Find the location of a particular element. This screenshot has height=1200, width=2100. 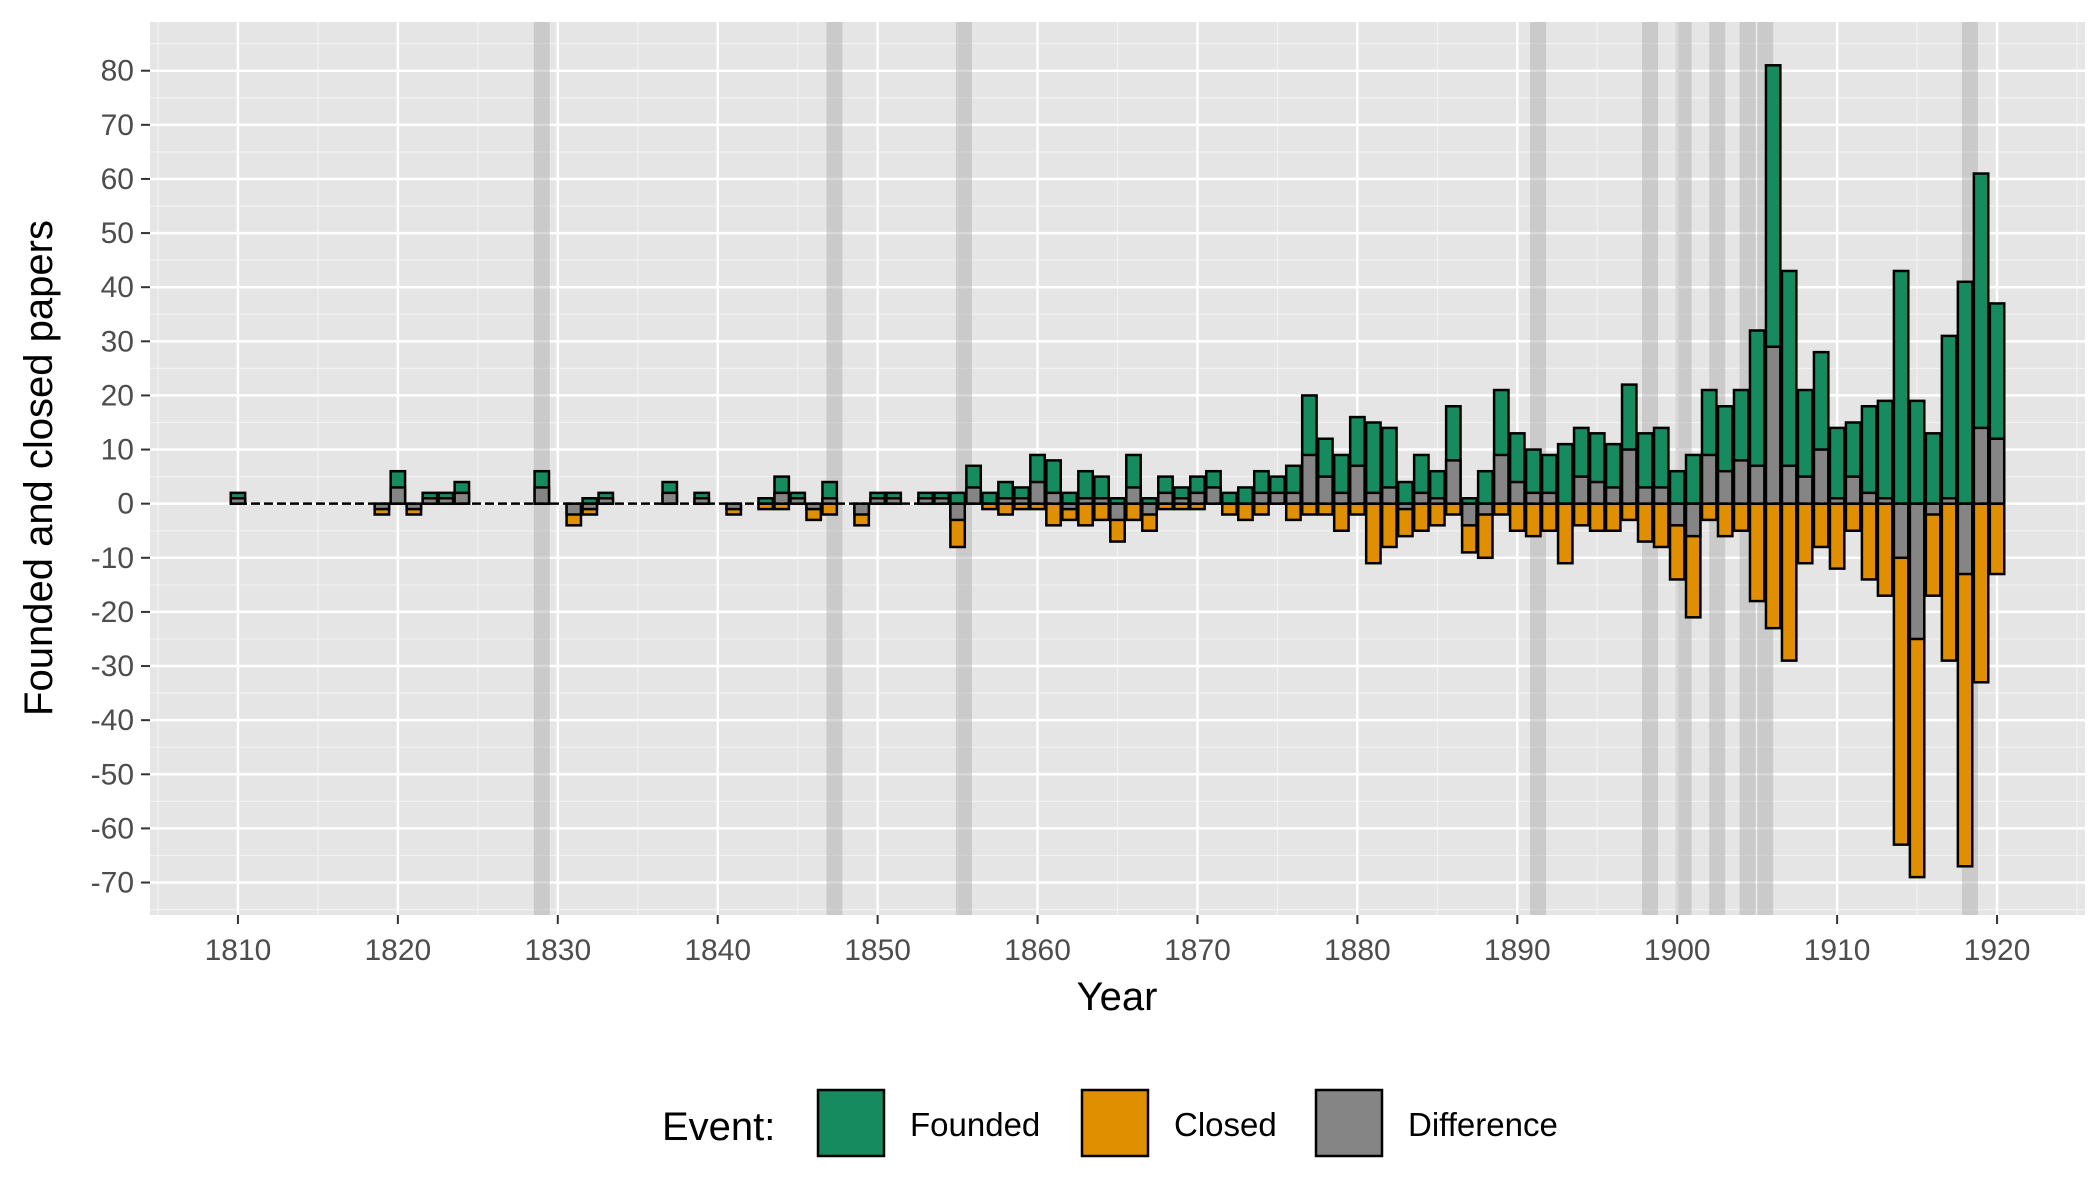

legend-label-difference: Difference is located at coordinates (1483, 1124).